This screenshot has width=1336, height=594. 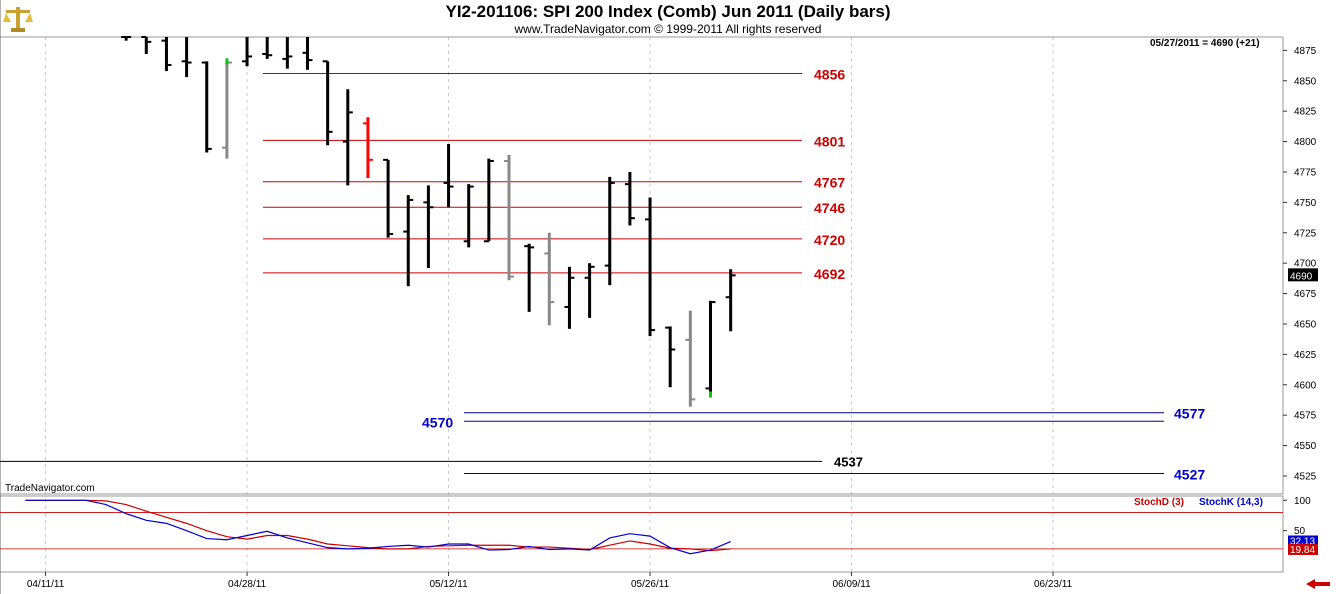 What do you see at coordinates (1189, 414) in the screenshot?
I see `support-label: 4577` at bounding box center [1189, 414].